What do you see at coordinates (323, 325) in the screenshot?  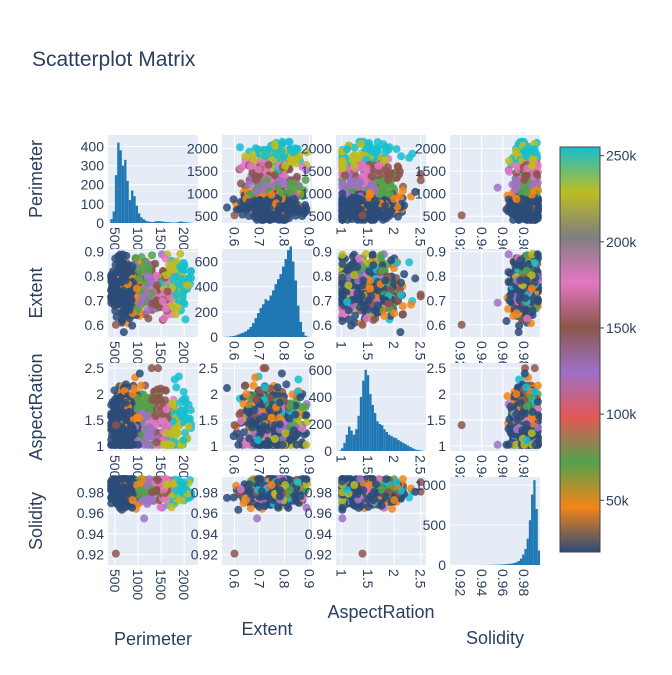 I see `tick-label: 0.6` at bounding box center [323, 325].